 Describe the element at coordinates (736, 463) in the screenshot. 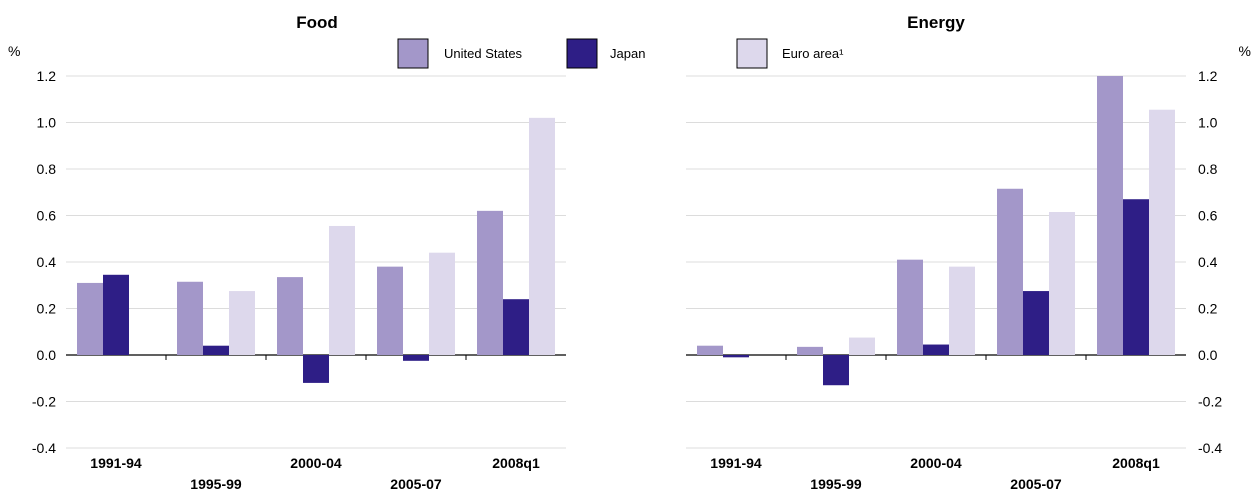

I see `energy-x-category-label: 1991-94` at that location.